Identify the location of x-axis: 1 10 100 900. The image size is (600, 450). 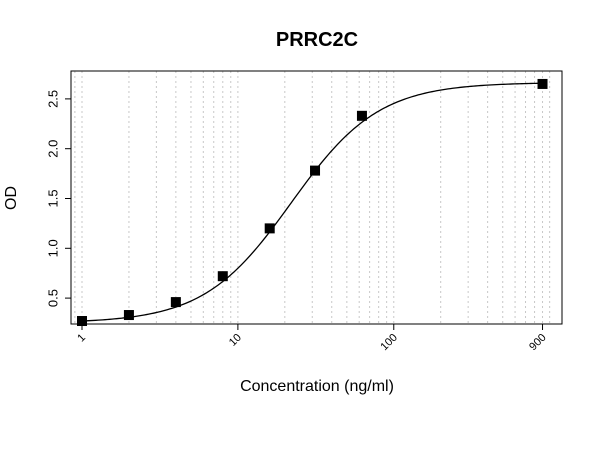
(312, 338).